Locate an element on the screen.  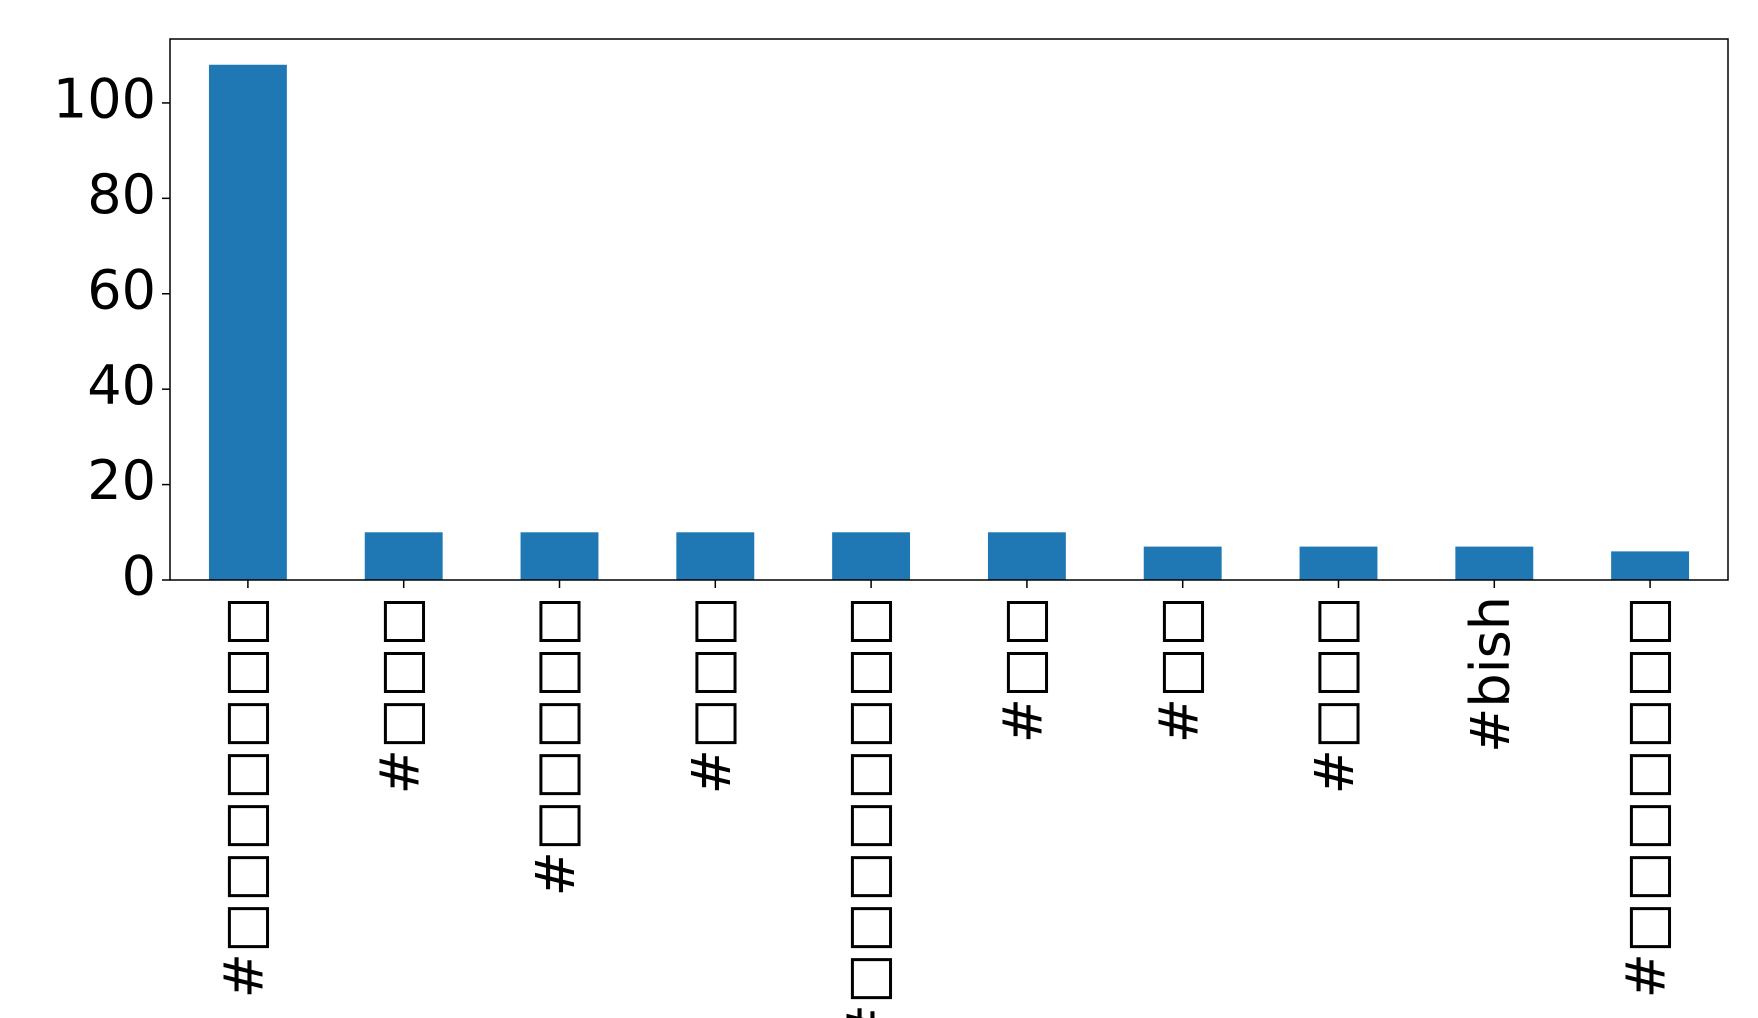
y-tick-label: 0 is located at coordinates (139, 576).